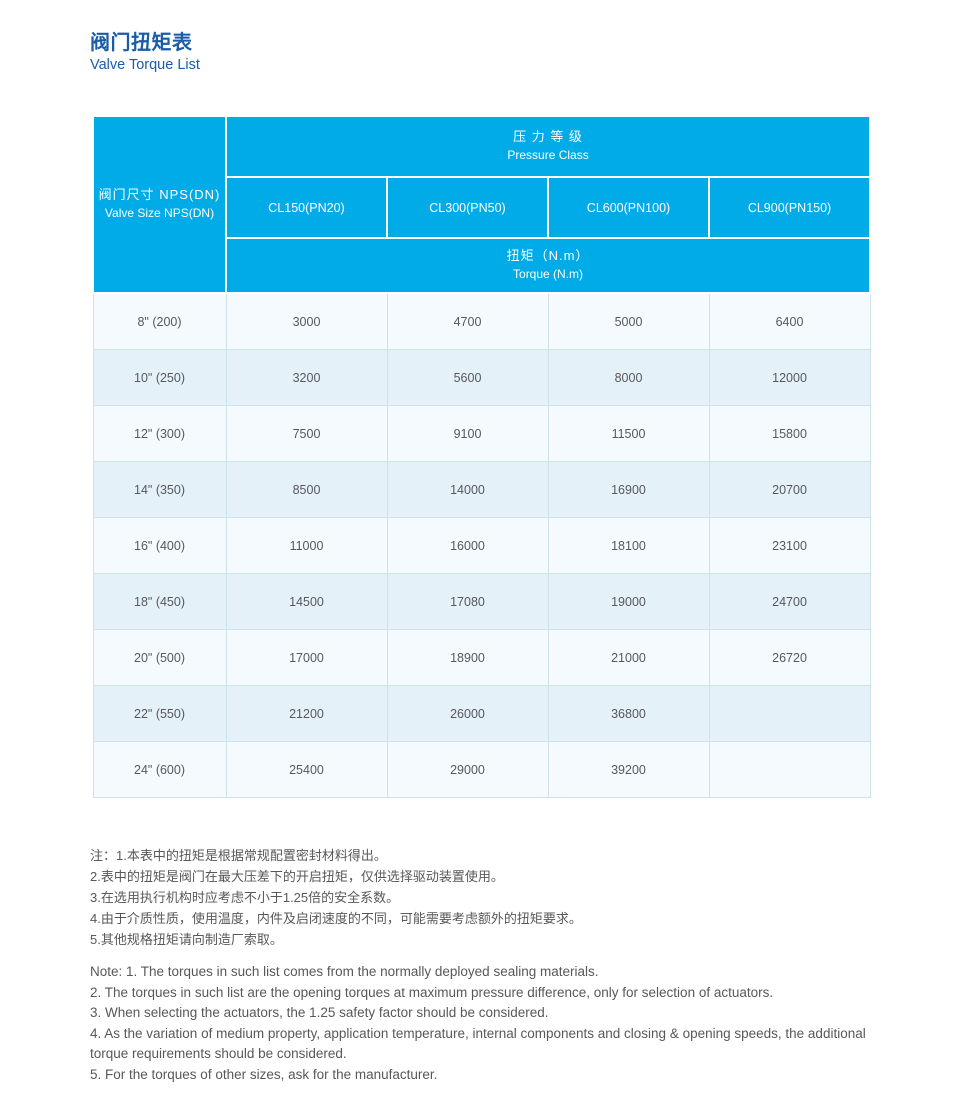  What do you see at coordinates (306, 545) in the screenshot?
I see `torque-value-cell: 11000` at bounding box center [306, 545].